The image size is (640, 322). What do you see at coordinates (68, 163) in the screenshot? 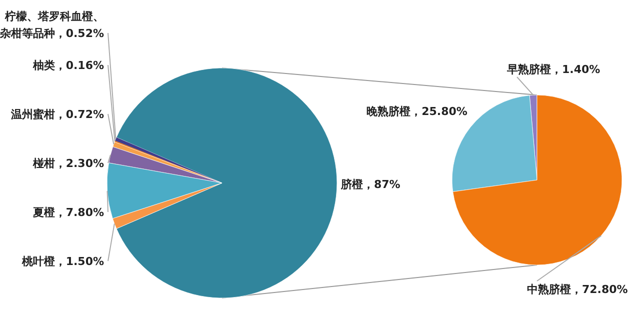
I see `slice-label: 椪柑，2.30%` at bounding box center [68, 163].